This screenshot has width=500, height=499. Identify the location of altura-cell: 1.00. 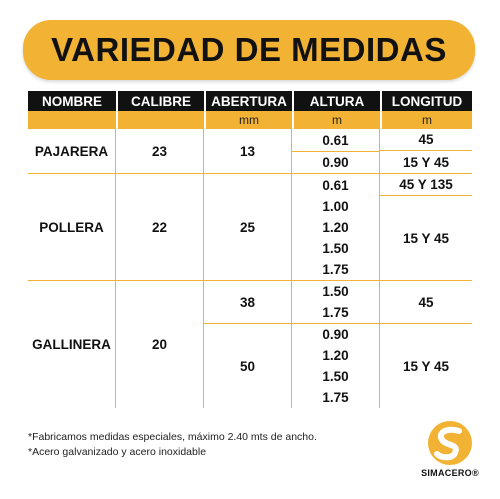
(336, 206).